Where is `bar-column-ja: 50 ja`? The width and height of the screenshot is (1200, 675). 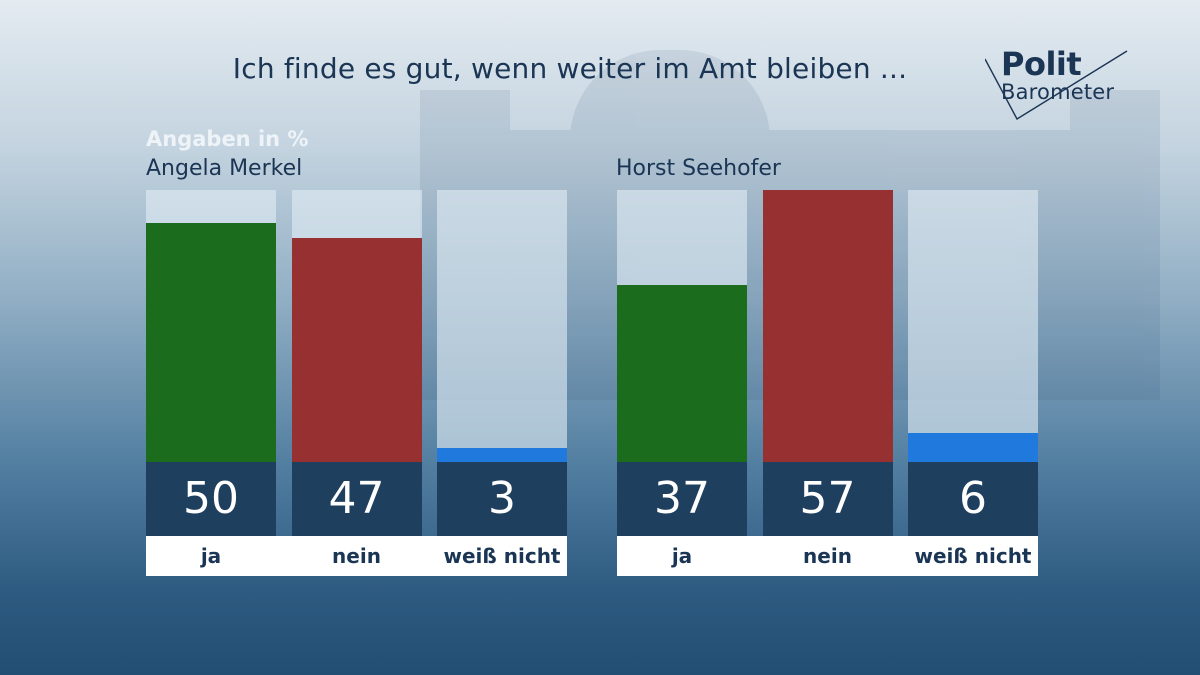
bar-column-ja: 50 ja is located at coordinates (211, 383).